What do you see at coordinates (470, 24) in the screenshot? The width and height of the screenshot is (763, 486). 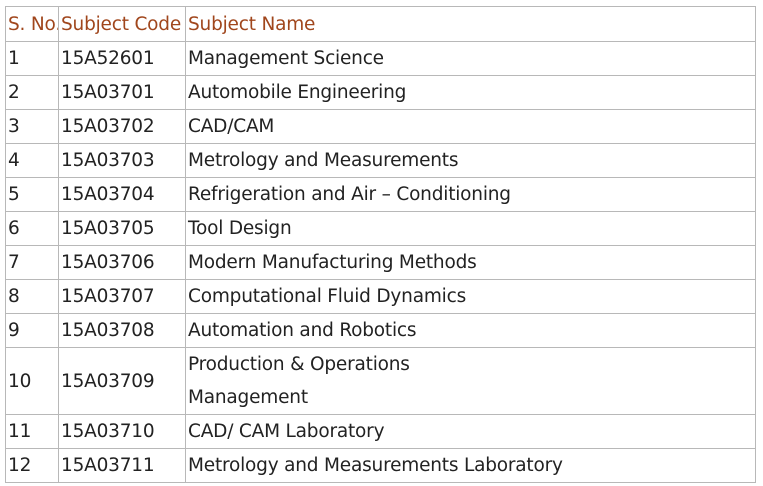 I see `header-subject-name: Subject Name` at bounding box center [470, 24].